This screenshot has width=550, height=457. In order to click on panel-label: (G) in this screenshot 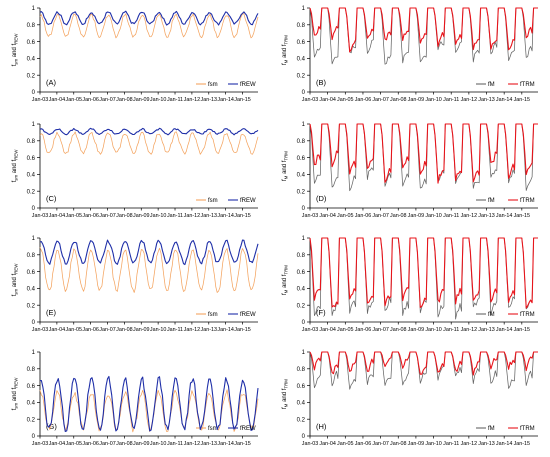, I will do `click(51, 426)`.